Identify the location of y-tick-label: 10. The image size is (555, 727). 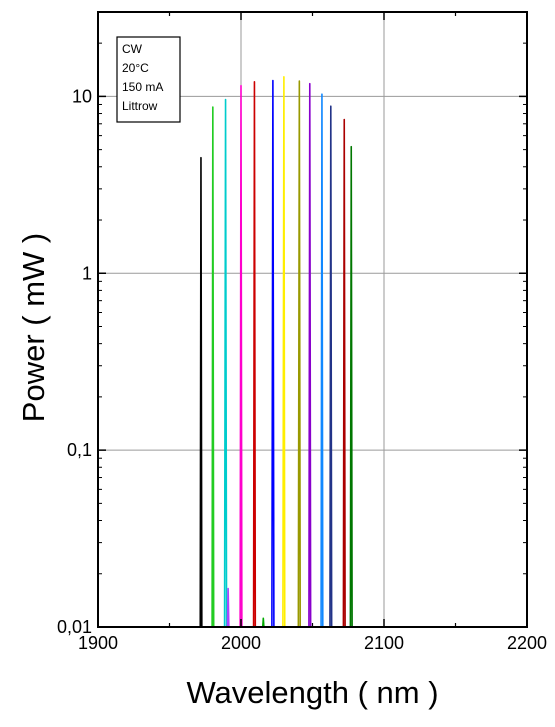
(82, 96).